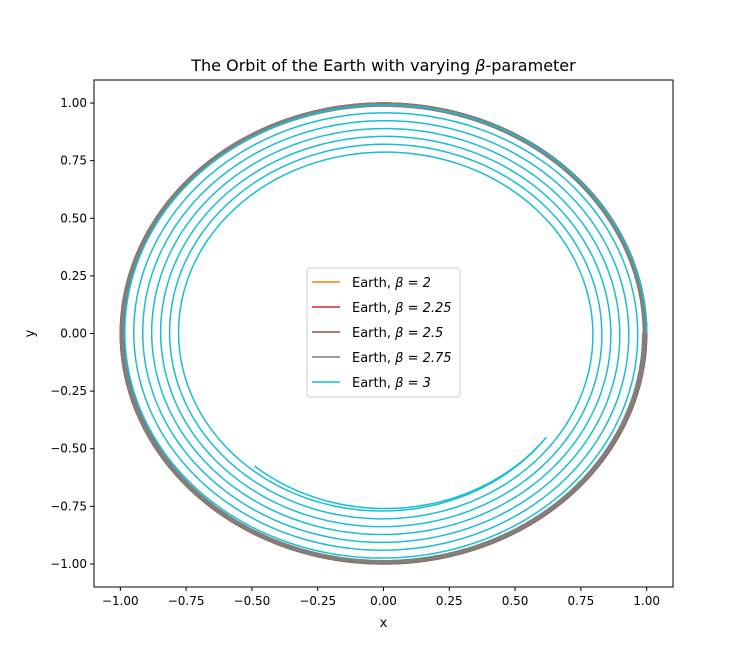  Describe the element at coordinates (384, 623) in the screenshot. I see `x-axis-label: x` at that location.